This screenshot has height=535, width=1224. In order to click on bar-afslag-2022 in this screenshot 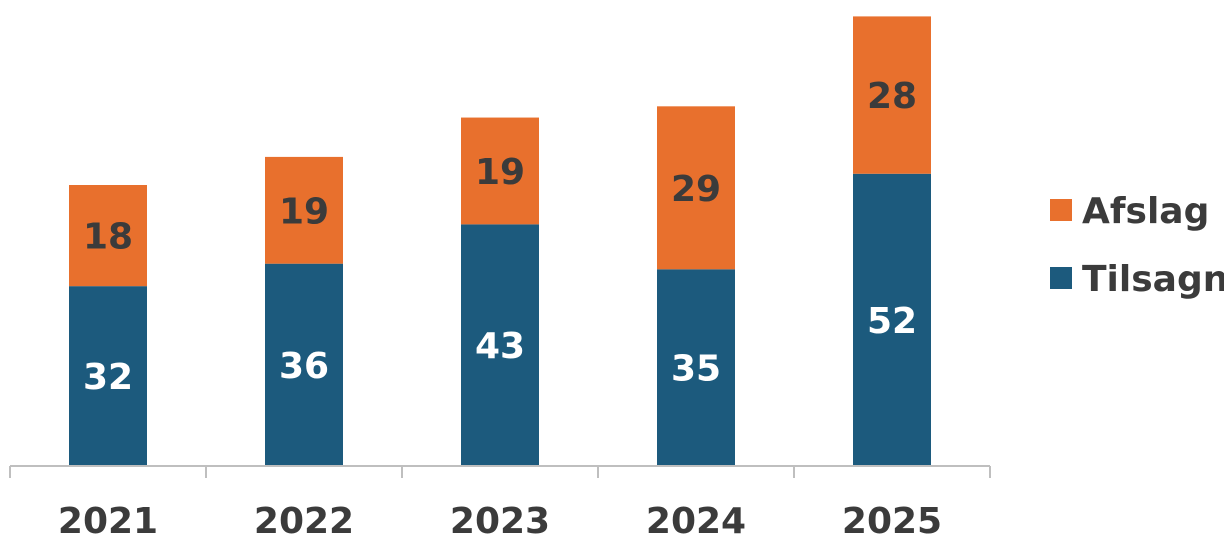, I will do `click(304, 210)`.